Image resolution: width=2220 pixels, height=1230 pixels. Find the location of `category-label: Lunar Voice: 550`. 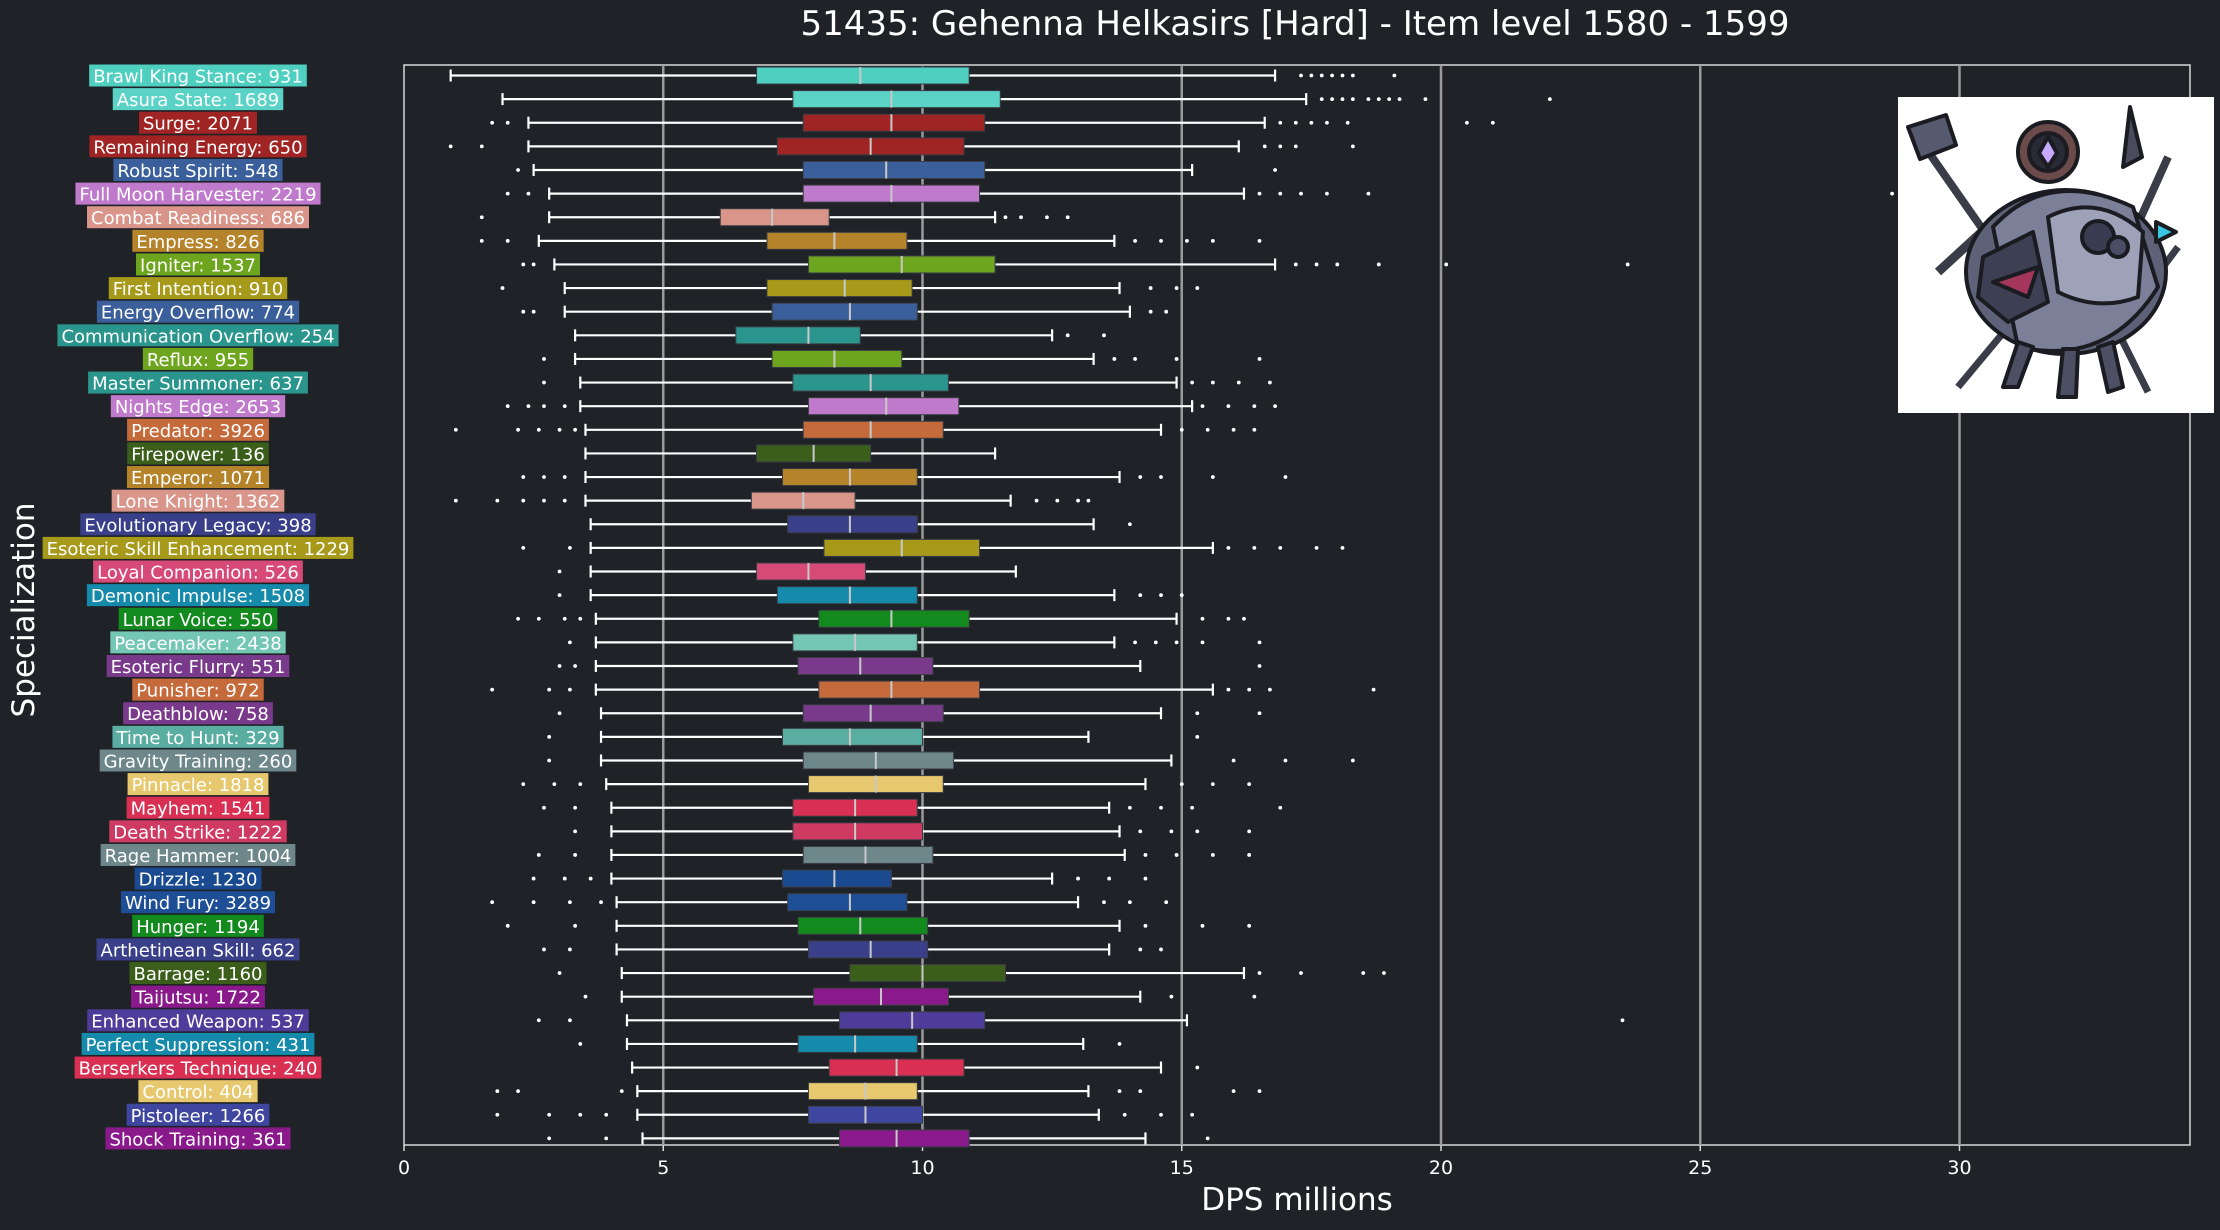

category-label: Lunar Voice: 550 is located at coordinates (198, 619).